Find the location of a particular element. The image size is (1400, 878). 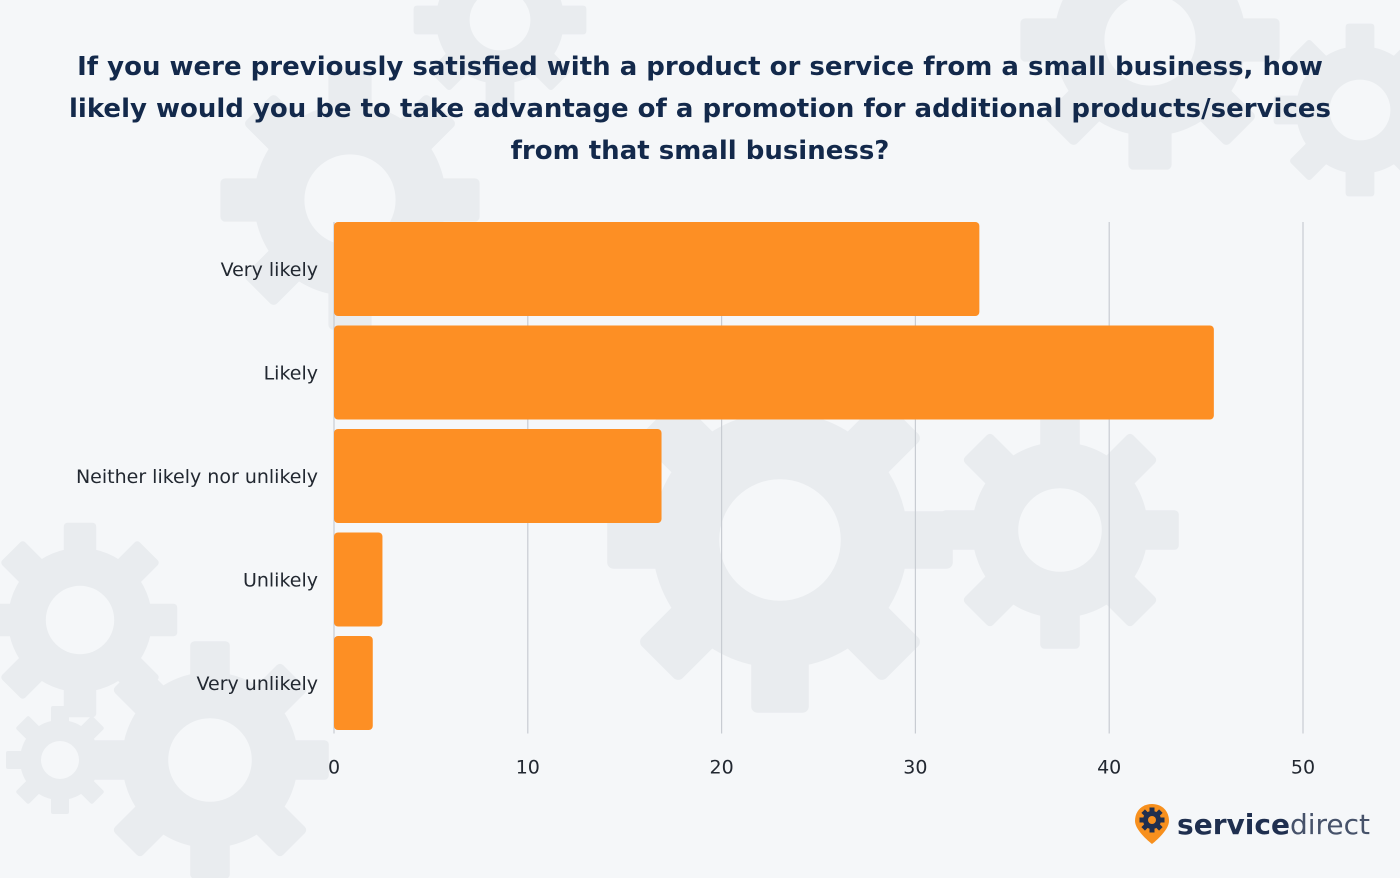

x-tick-label: 40 is located at coordinates (1109, 768).